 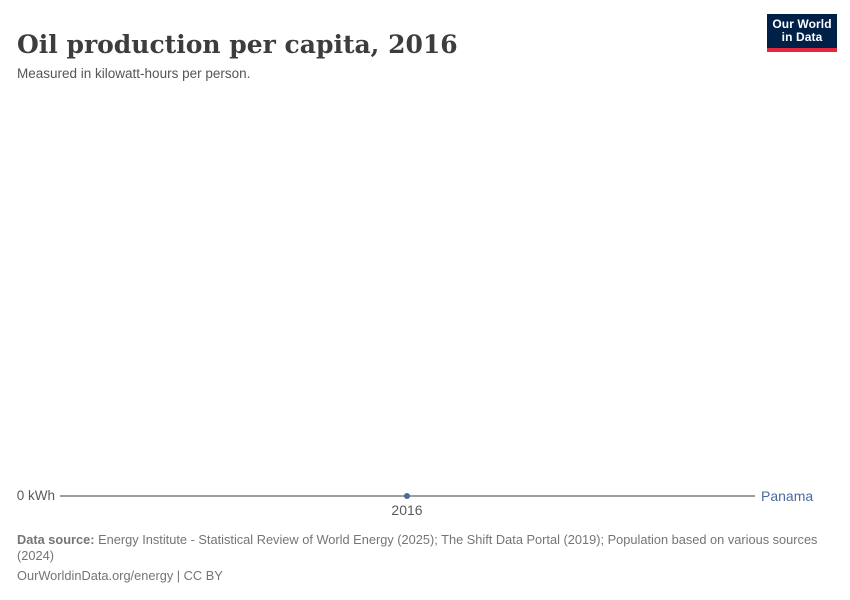 I want to click on owid-logo-text-line2: in Data, so click(x=802, y=37).